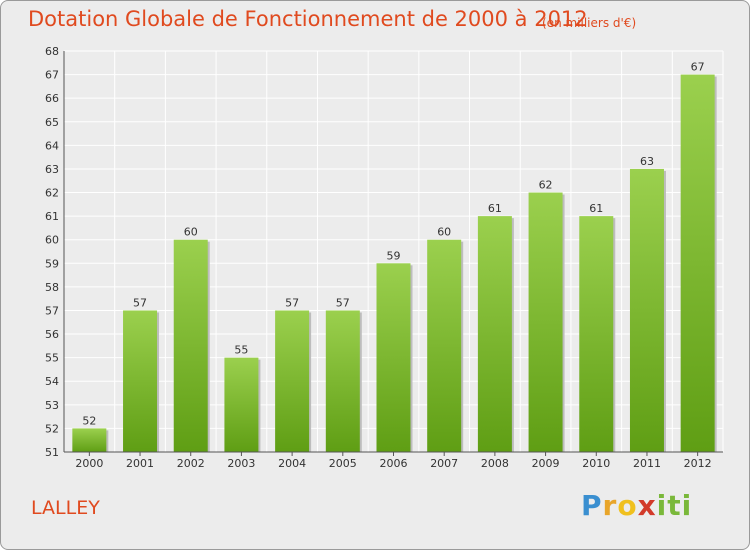  I want to click on y-tick-label: 59, so click(52, 263).